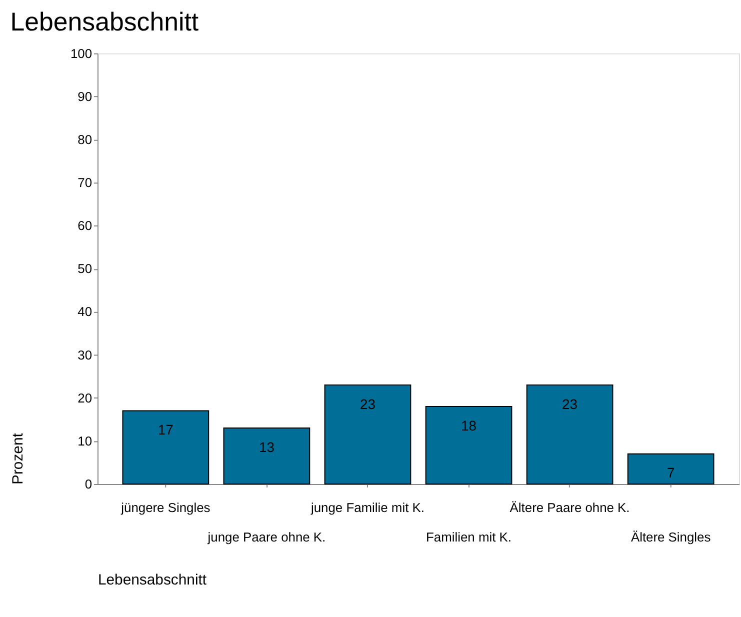 The height and width of the screenshot is (617, 741). Describe the element at coordinates (18, 458) in the screenshot. I see `y-axis-title: Prozent` at that location.